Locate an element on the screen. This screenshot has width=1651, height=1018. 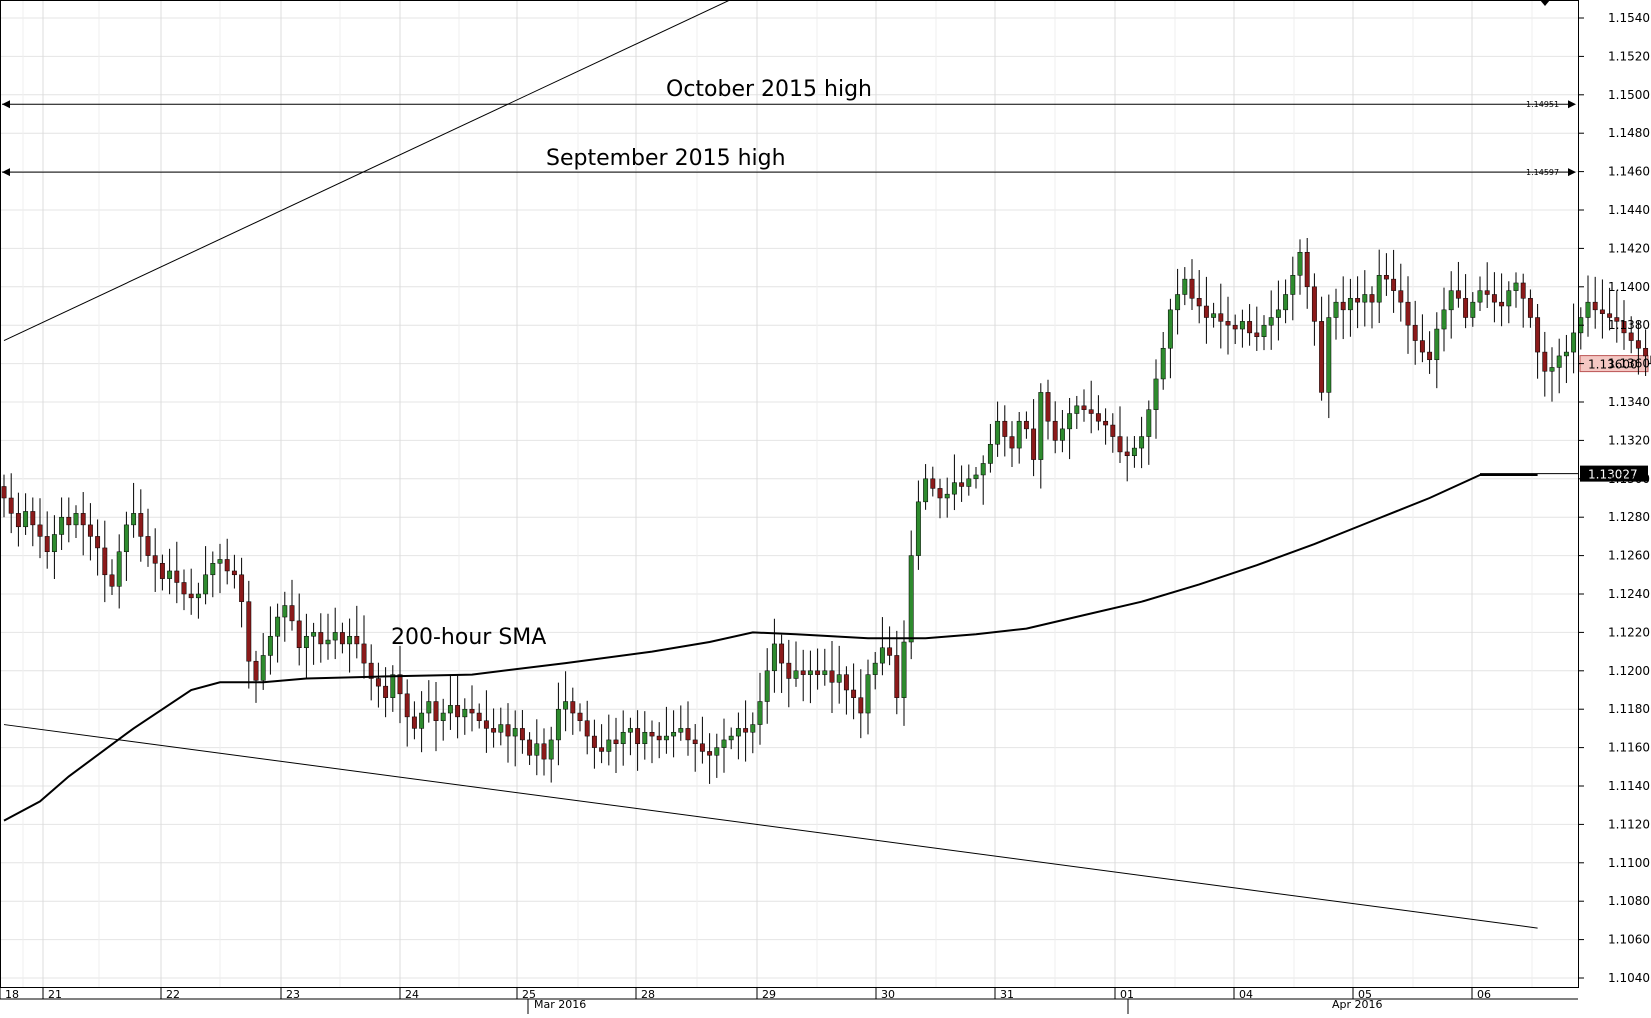
y-tick-label: 1.1420 is located at coordinates (1629, 248).